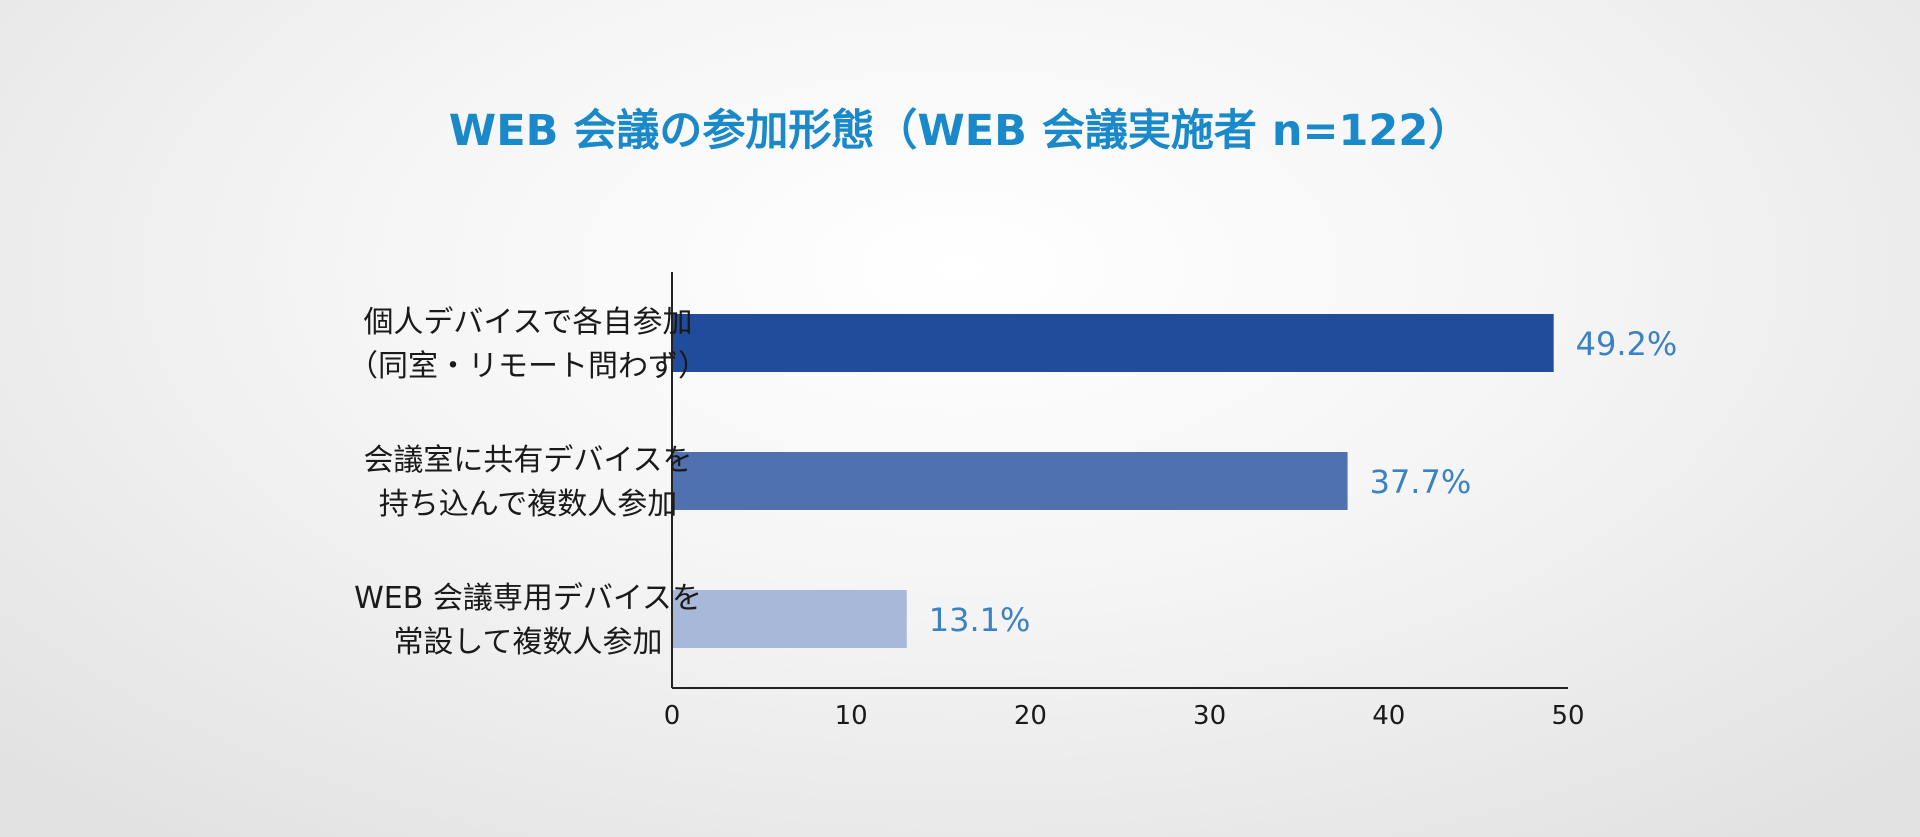 The image size is (1920, 837). I want to click on category-label-3-line-2: 常設して複数人参加, so click(527, 642).